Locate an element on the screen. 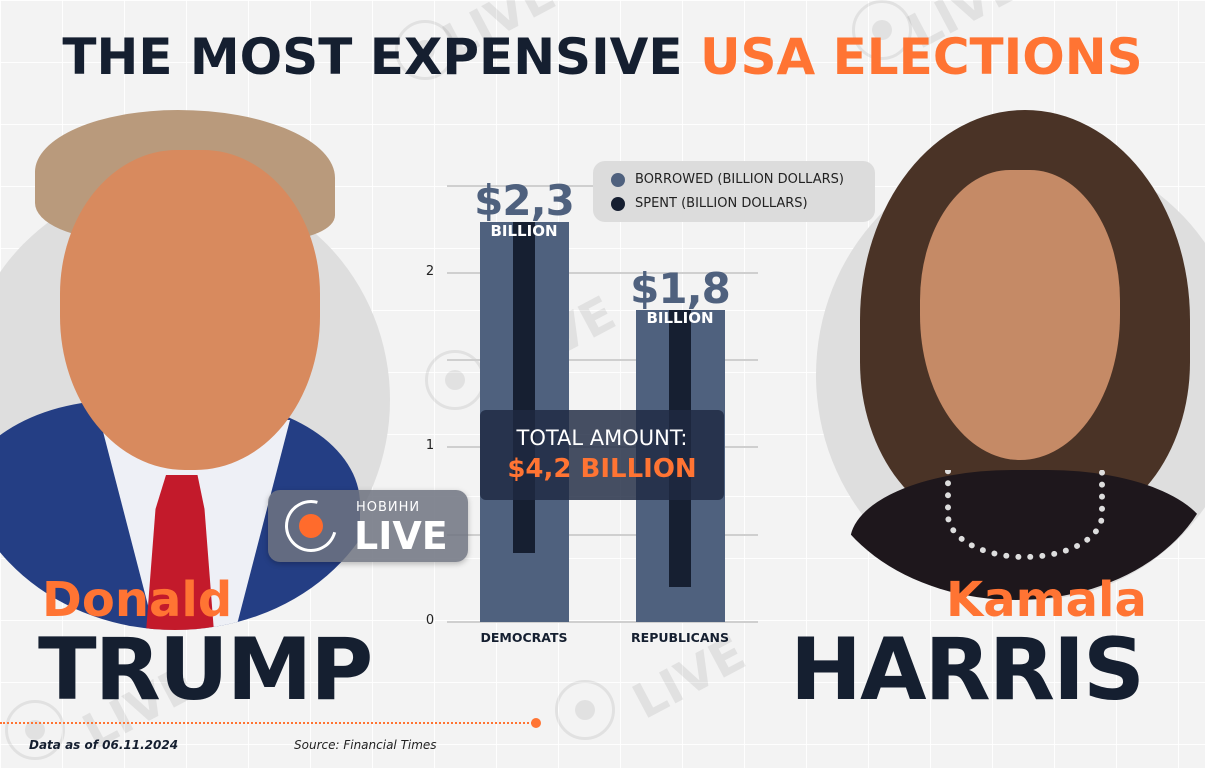  trump-face is located at coordinates (190, 310).